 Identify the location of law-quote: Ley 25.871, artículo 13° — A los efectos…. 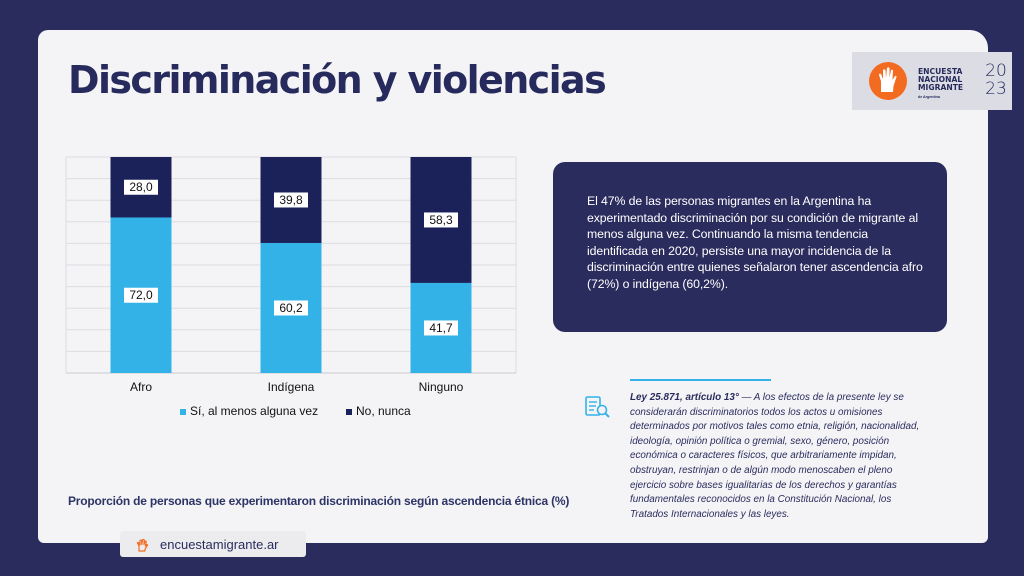
(776, 456).